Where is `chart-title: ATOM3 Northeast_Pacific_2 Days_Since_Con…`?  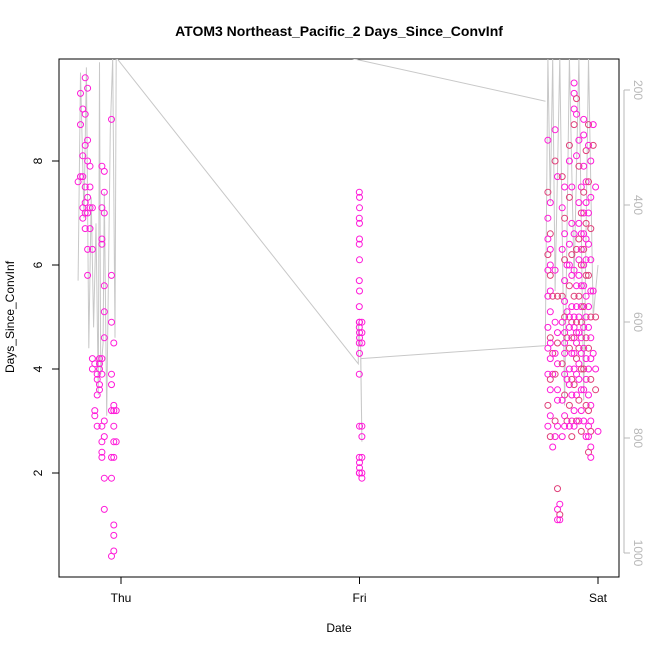
chart-title: ATOM3 Northeast_Pacific_2 Days_Since_Con… is located at coordinates (339, 31).